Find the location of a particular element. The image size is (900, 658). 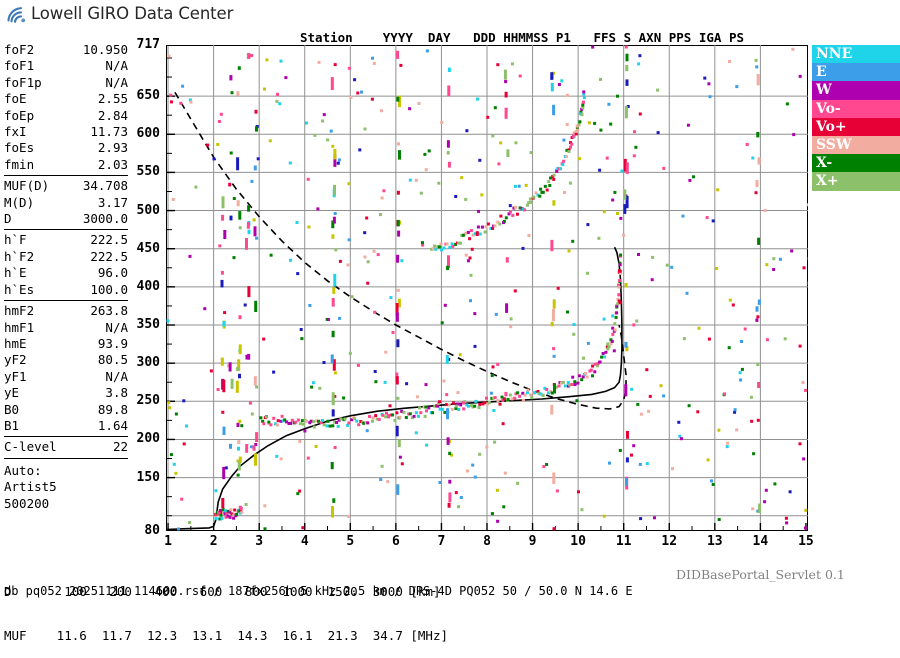

param-key: foF2 is located at coordinates (19, 50).